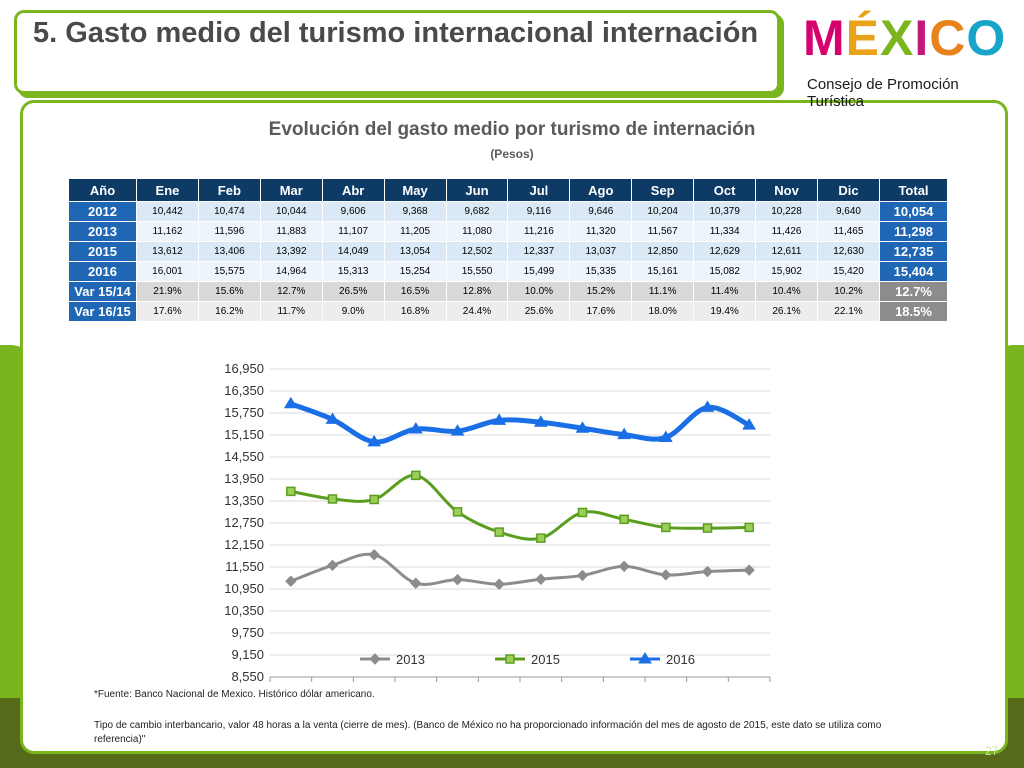  I want to click on logo-letter-e: É, so click(863, 38).